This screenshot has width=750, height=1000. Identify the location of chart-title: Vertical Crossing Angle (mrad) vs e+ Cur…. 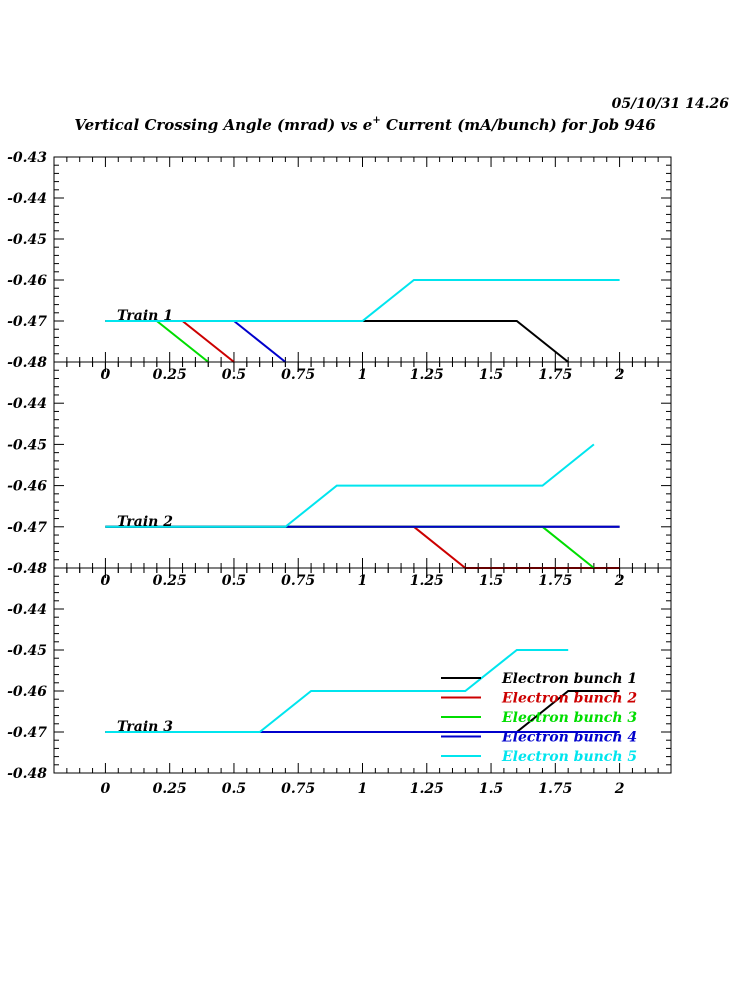
(365, 124).